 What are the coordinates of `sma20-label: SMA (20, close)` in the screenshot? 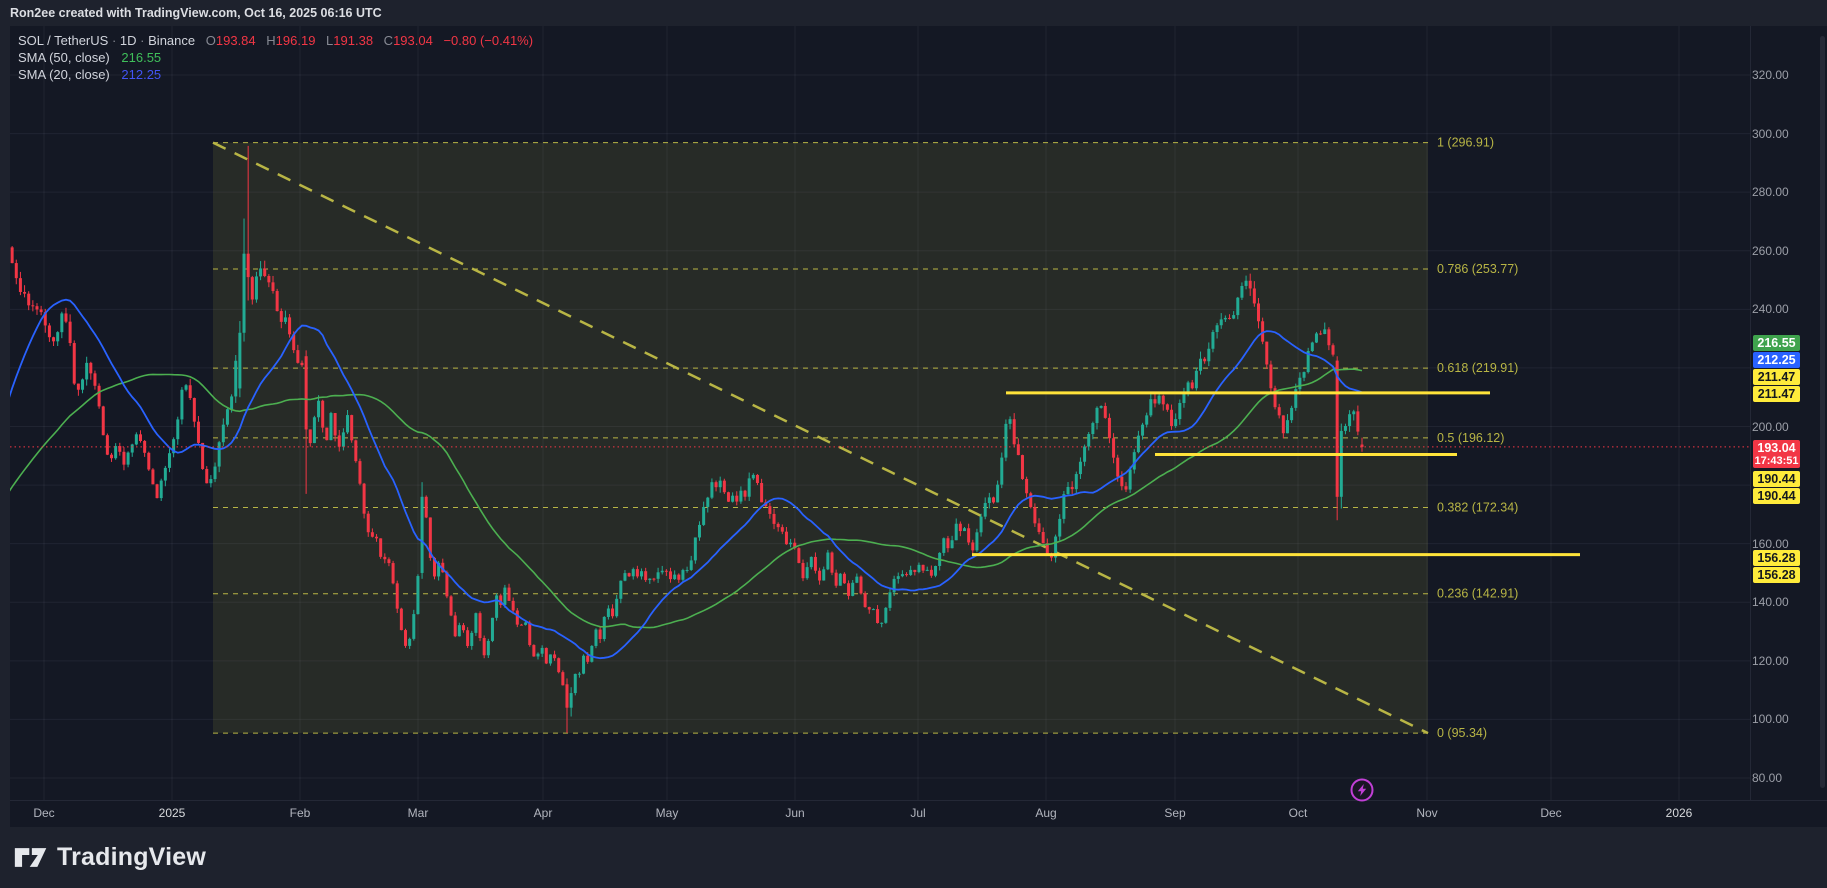 It's located at (64, 74).